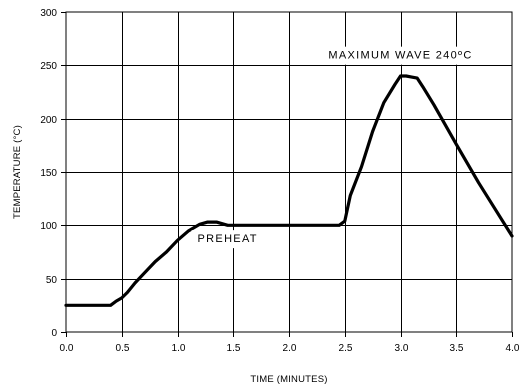 Image resolution: width=522 pixels, height=390 pixels. I want to click on y-tick-label: 250, so click(48, 66).